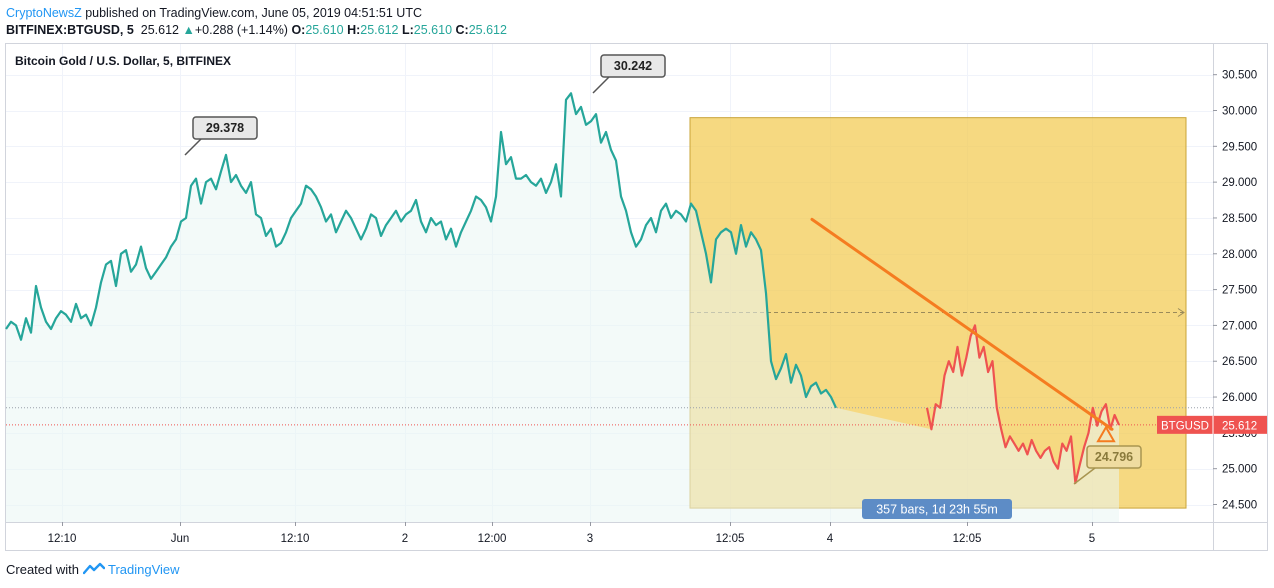 The width and height of the screenshot is (1274, 588). I want to click on x-tick-label: Jun, so click(180, 539).